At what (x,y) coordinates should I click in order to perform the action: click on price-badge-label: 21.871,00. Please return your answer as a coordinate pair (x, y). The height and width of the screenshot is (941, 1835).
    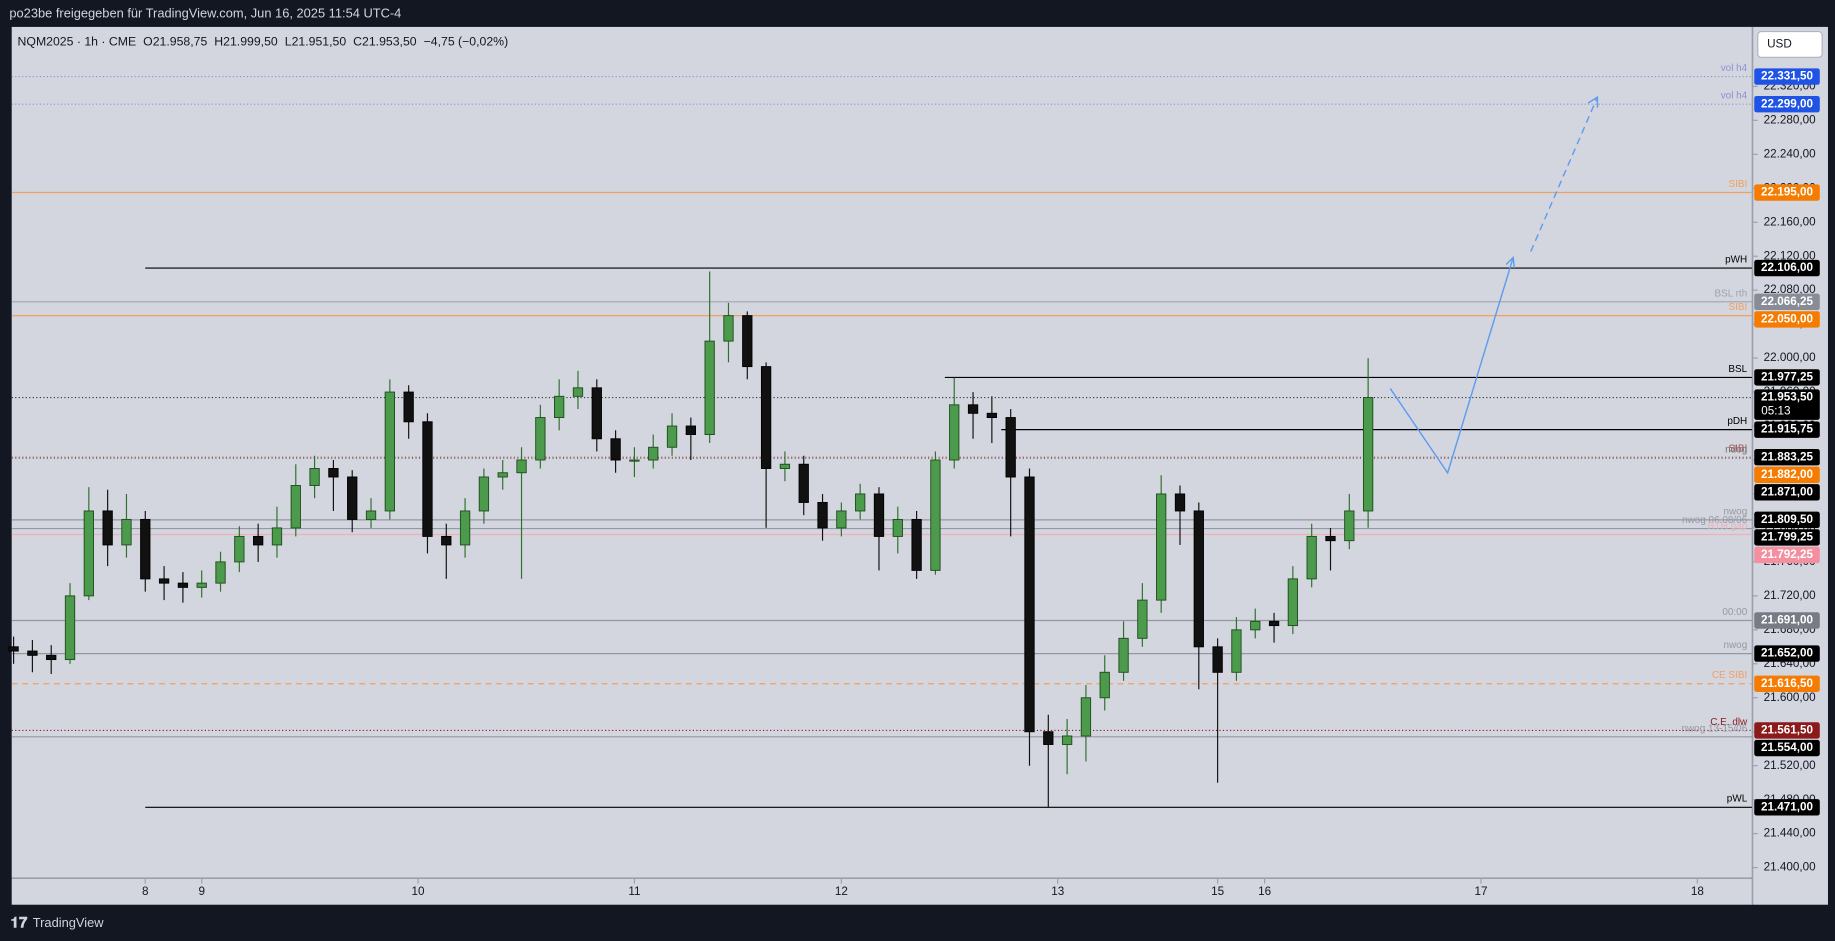
    Looking at the image, I should click on (1787, 491).